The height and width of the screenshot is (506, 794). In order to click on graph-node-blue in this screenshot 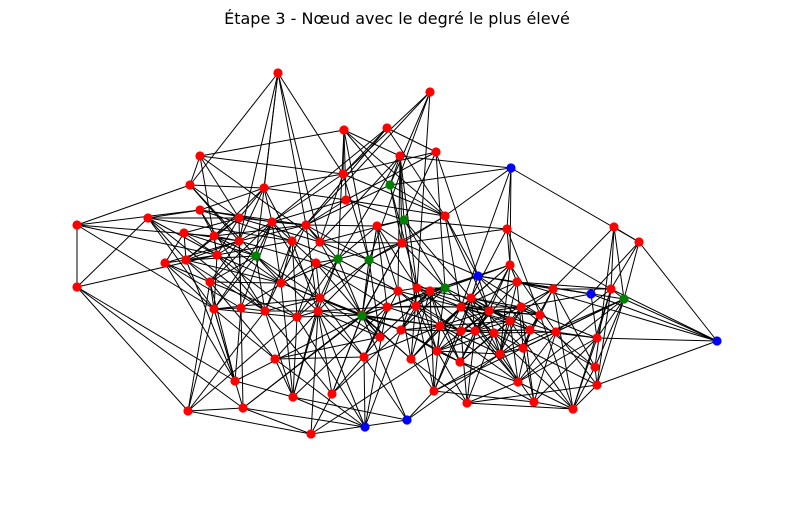, I will do `click(478, 276)`.